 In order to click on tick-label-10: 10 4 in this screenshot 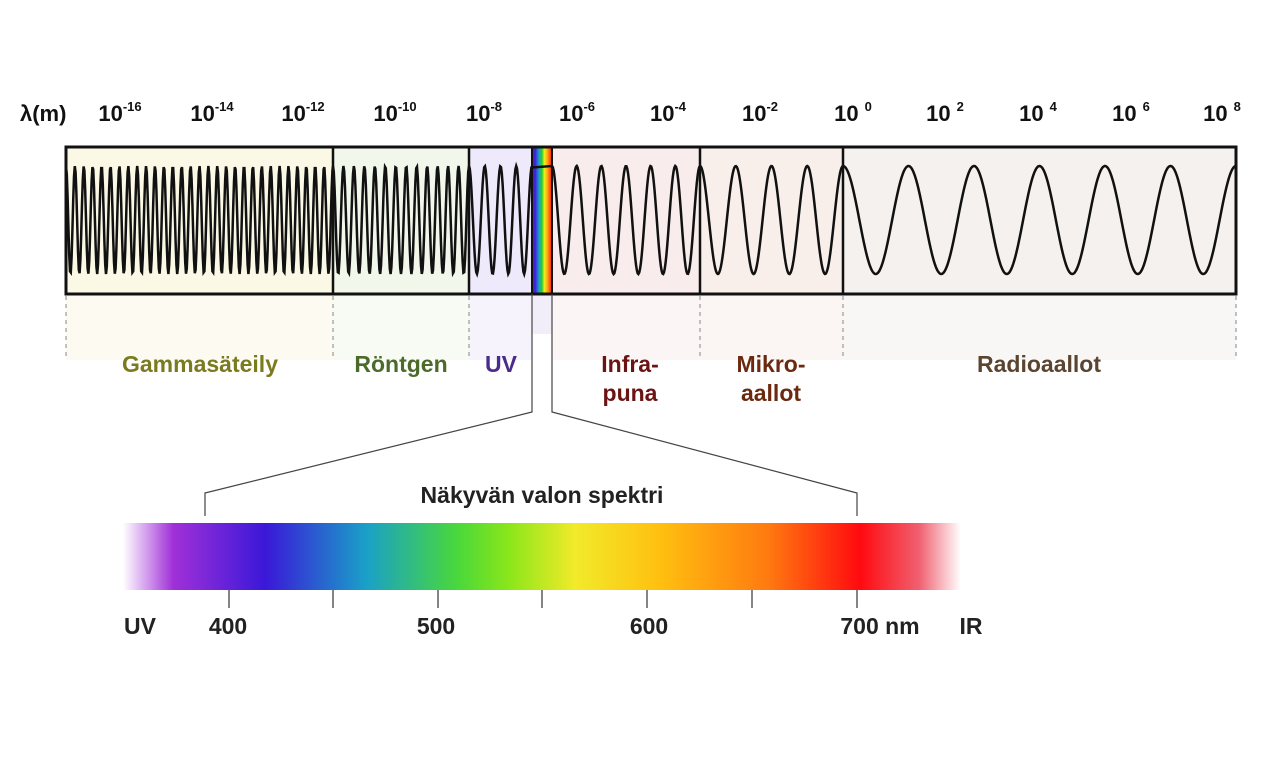, I will do `click(1038, 112)`.